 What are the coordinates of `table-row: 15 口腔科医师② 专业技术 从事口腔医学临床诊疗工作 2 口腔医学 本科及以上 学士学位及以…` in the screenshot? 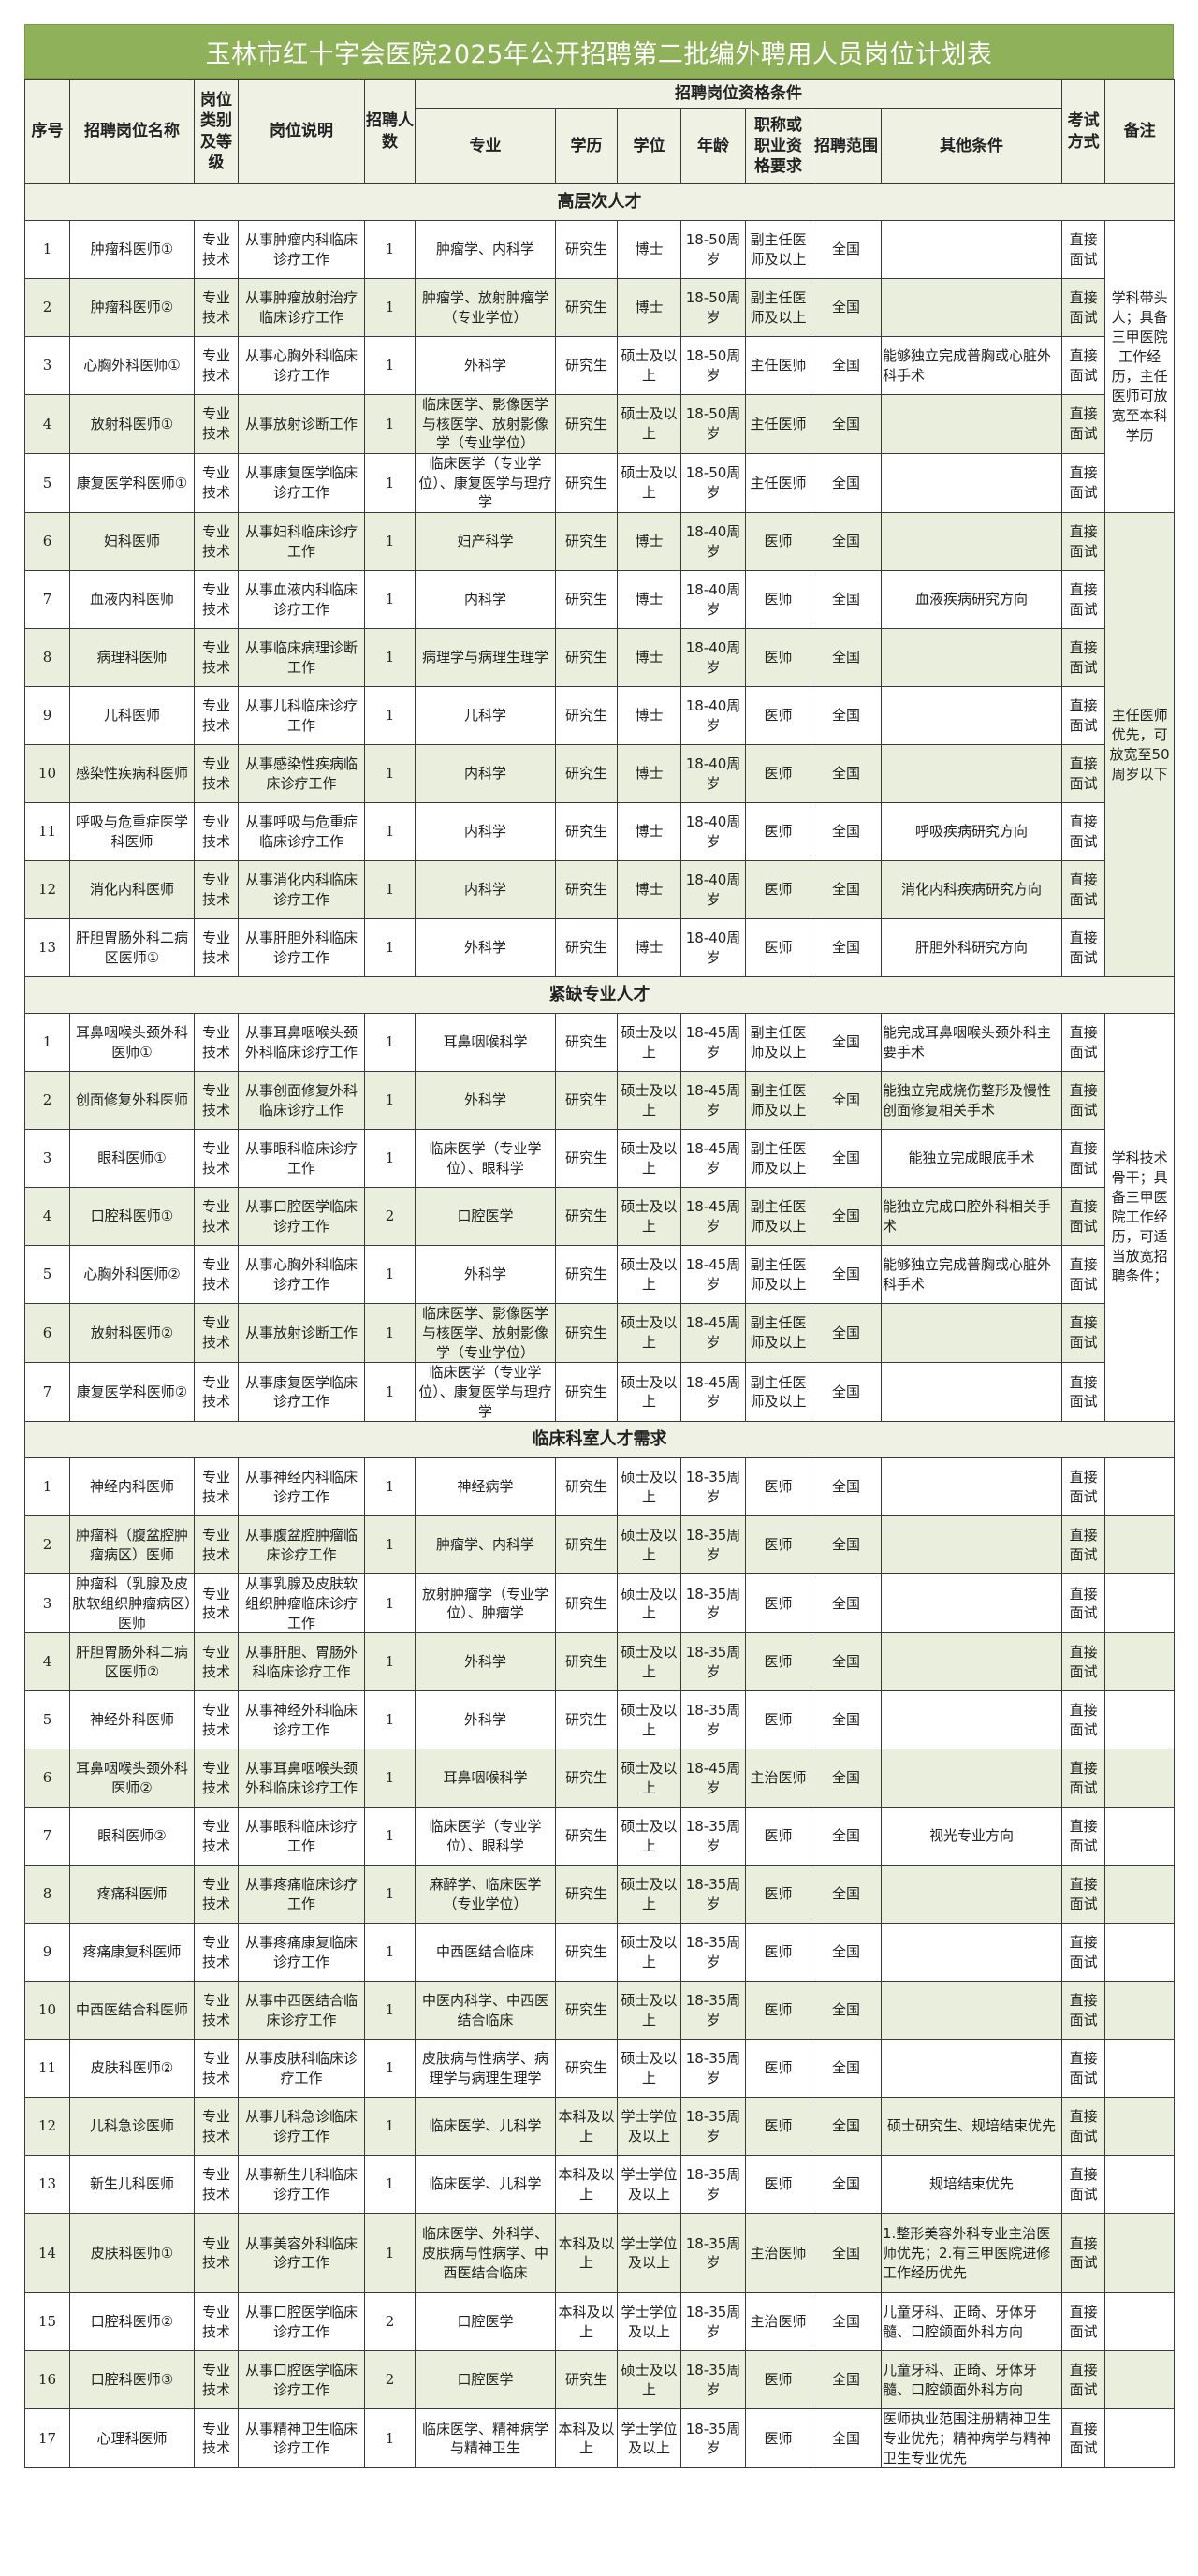 It's located at (600, 2322).